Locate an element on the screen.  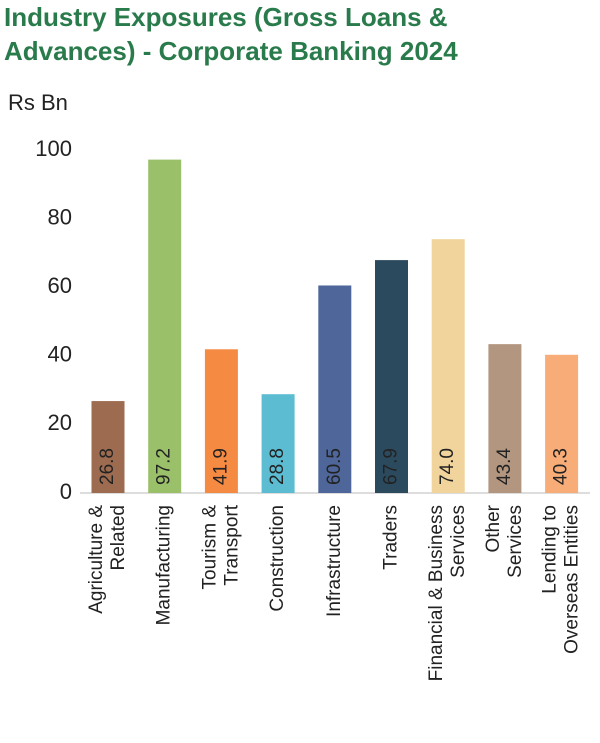
y-tick-label: 0 is located at coordinates (66, 491).